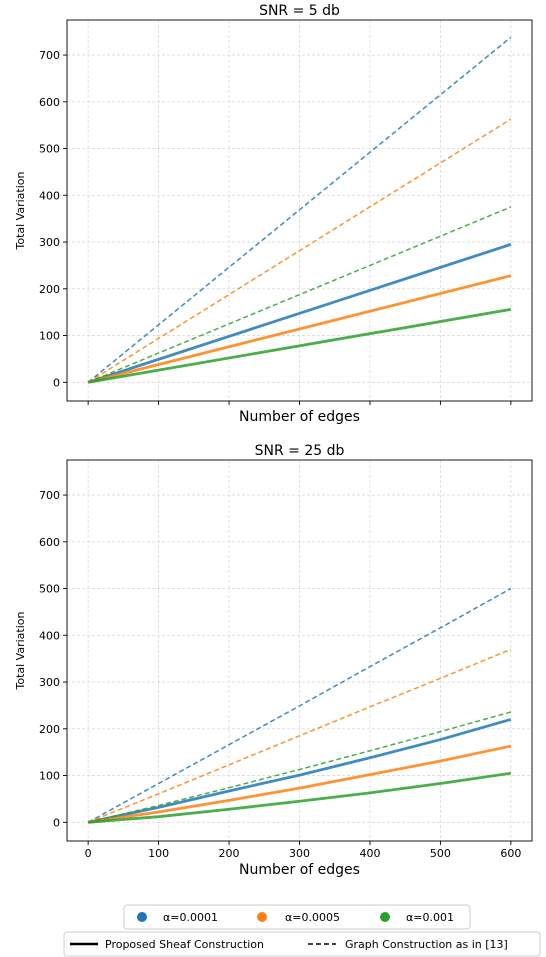  I want to click on x-tick-label-6: 600, so click(510, 853).